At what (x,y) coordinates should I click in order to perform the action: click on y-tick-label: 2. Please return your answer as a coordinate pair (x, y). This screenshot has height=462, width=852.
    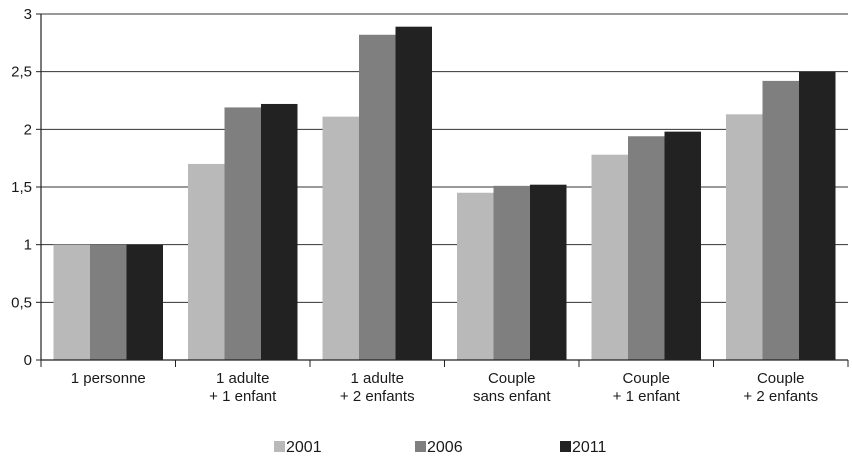
    Looking at the image, I should click on (28, 129).